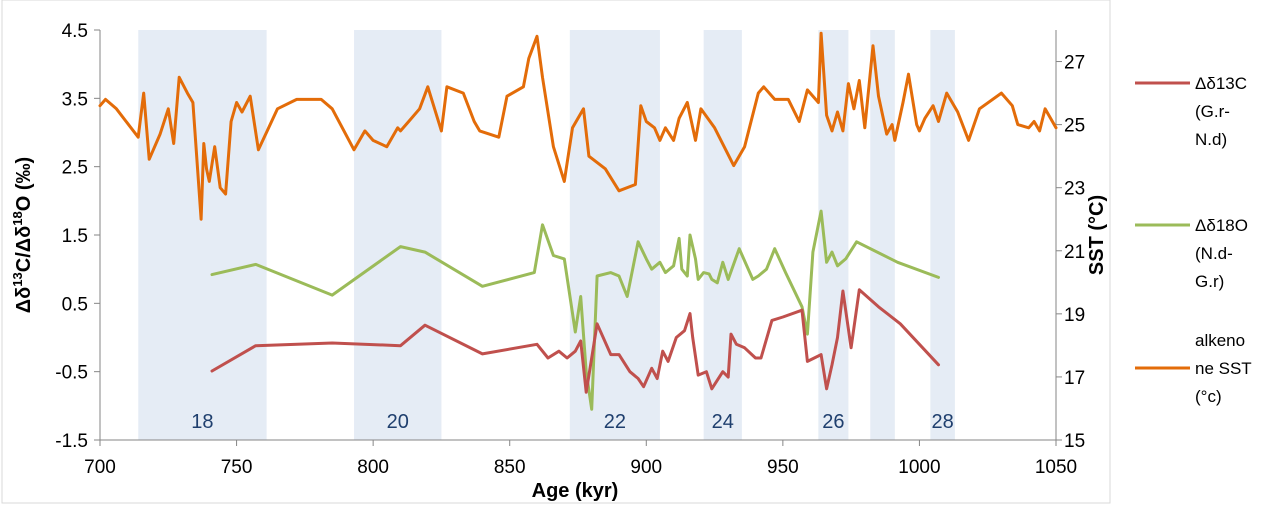 This screenshot has height=505, width=1262. I want to click on y-tick-label: 0.5, so click(75, 304).